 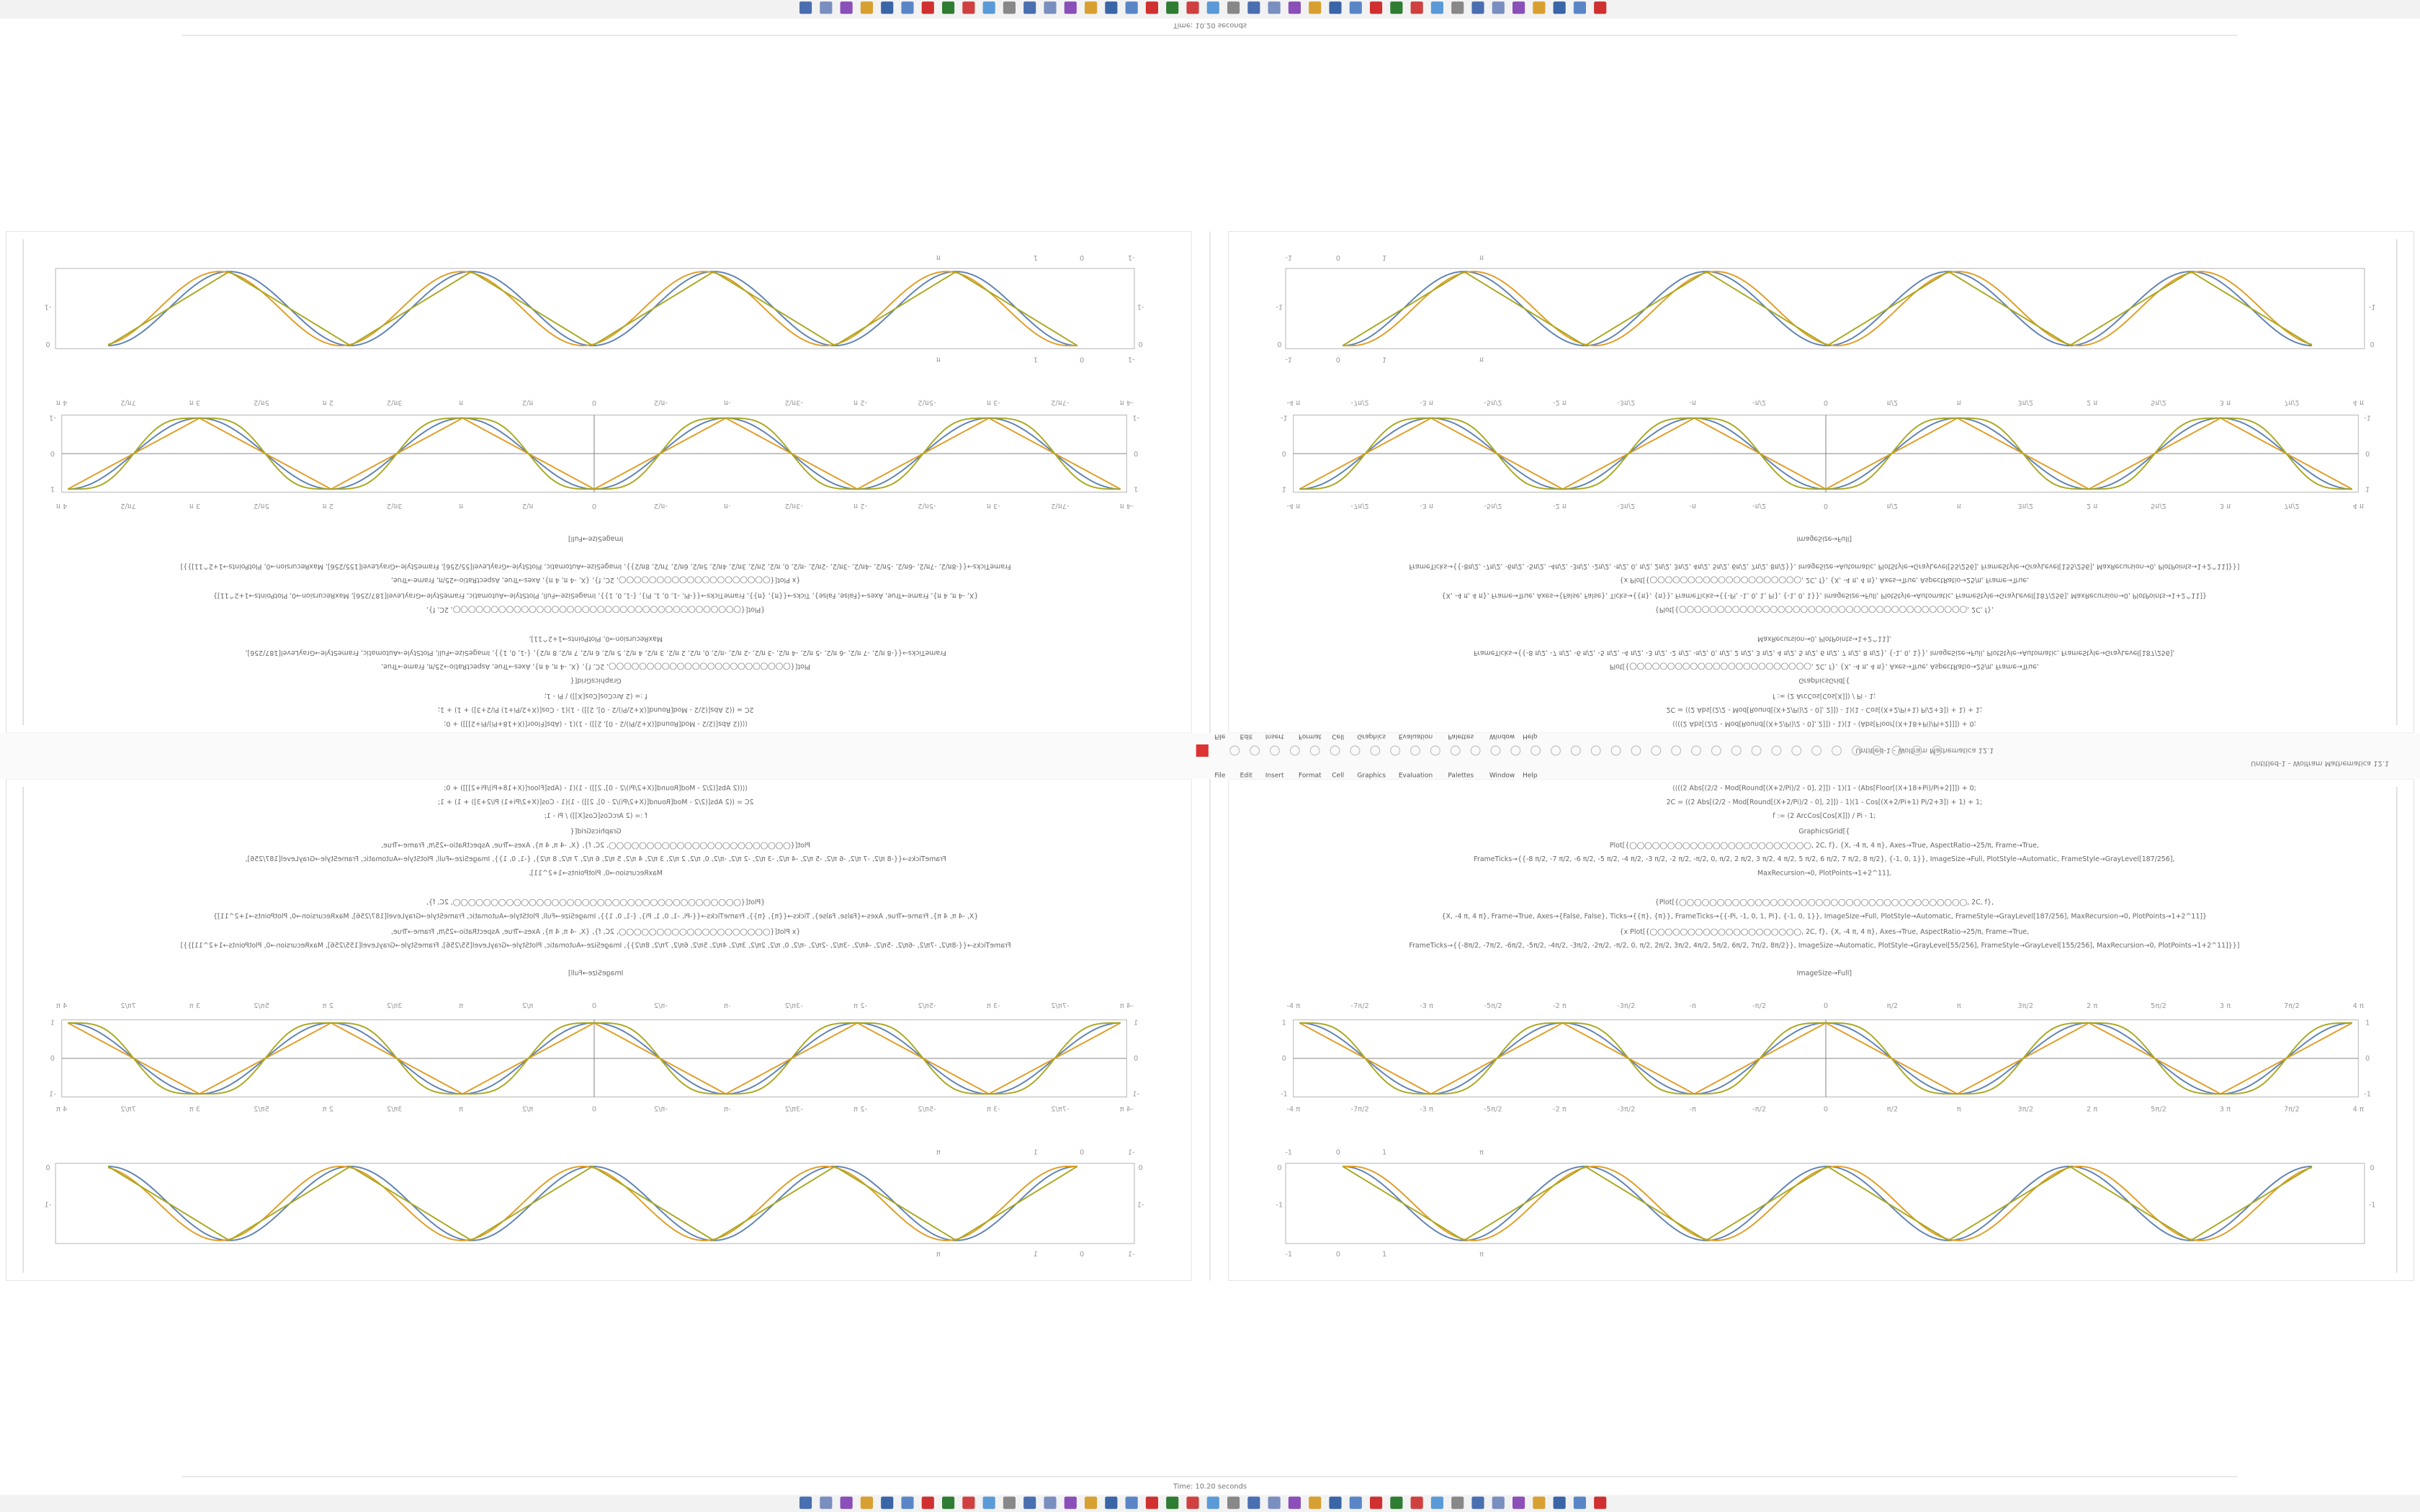 I want to click on toolbar-button, so click(x=1202, y=750).